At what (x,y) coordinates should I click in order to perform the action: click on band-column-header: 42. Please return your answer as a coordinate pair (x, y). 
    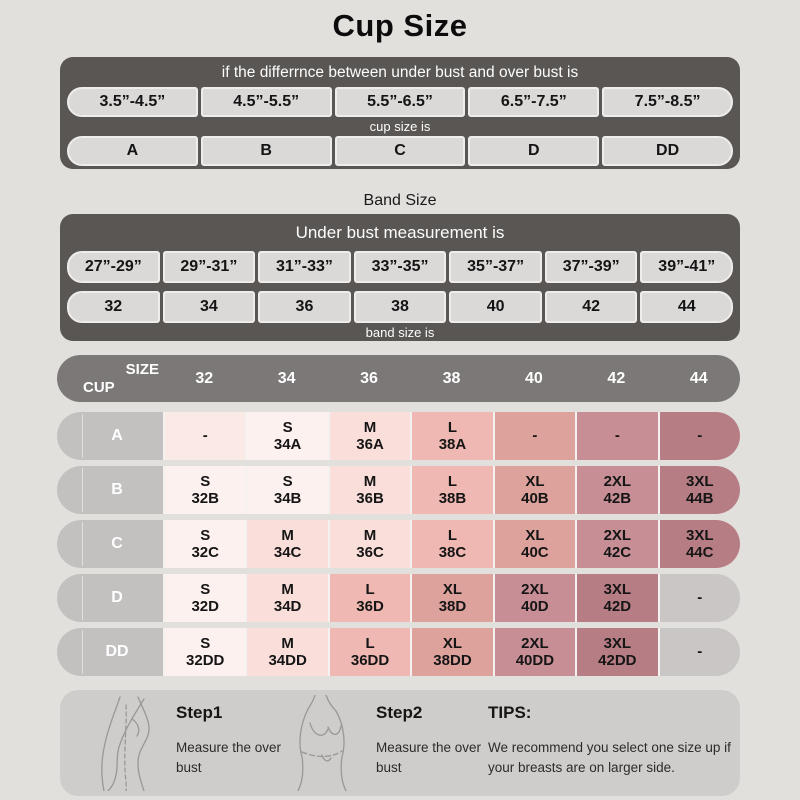
    Looking at the image, I should click on (616, 378).